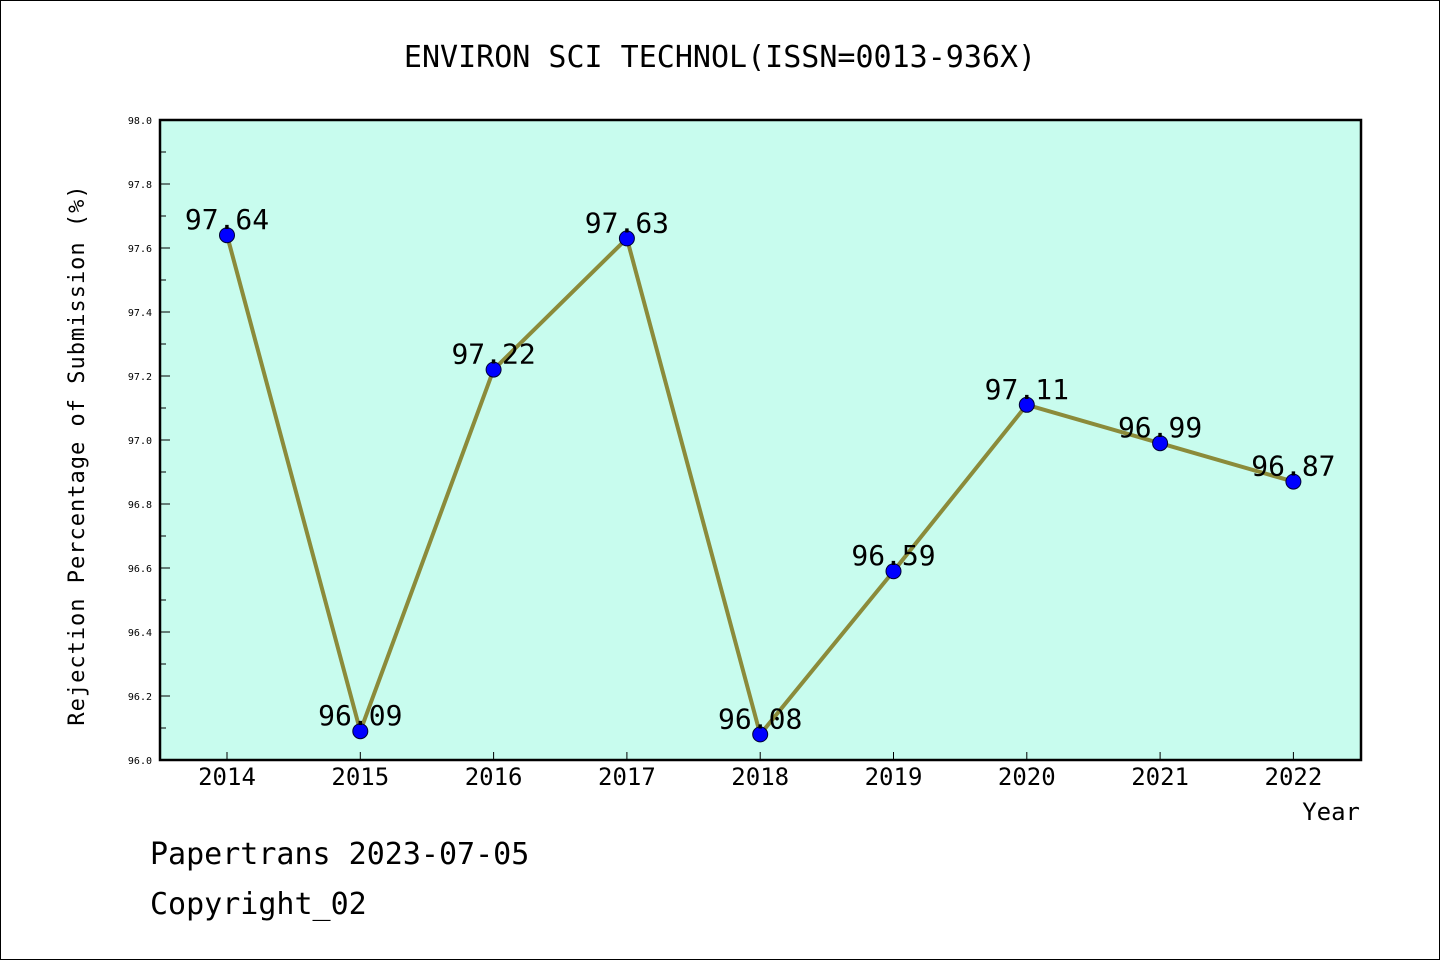 The image size is (1440, 960). What do you see at coordinates (140, 633) in the screenshot?
I see `y-tick-label: 96.4` at bounding box center [140, 633].